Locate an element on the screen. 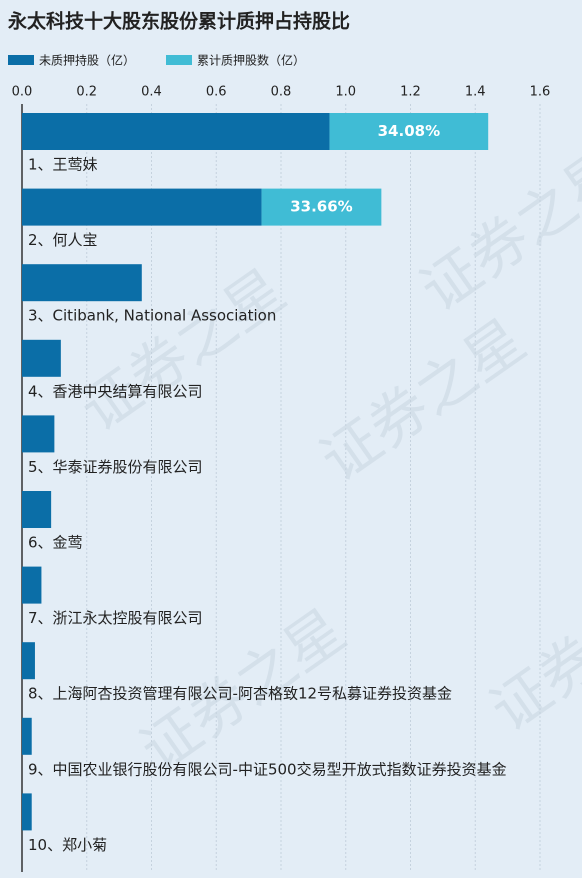 This screenshot has height=878, width=582. y-tick-label: 7、浙江永太控股有限公司 is located at coordinates (115, 618).